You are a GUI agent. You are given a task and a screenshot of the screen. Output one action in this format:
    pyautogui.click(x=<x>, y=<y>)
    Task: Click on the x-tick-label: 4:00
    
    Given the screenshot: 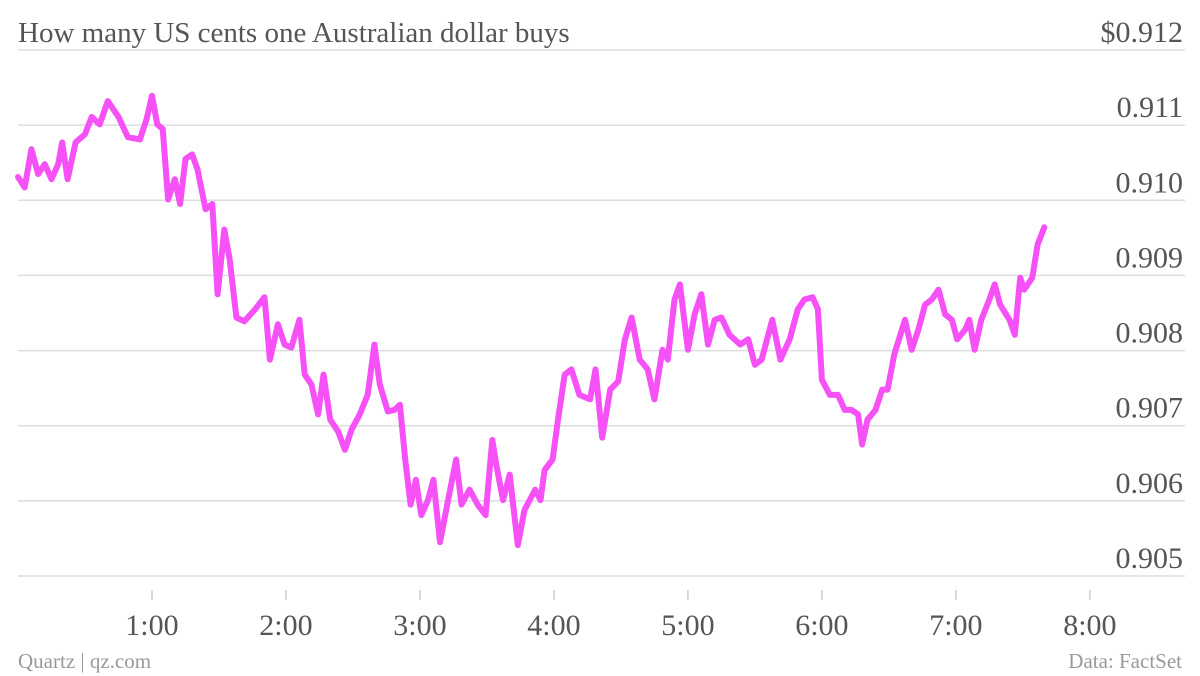 What is the action you would take?
    pyautogui.click(x=553, y=625)
    